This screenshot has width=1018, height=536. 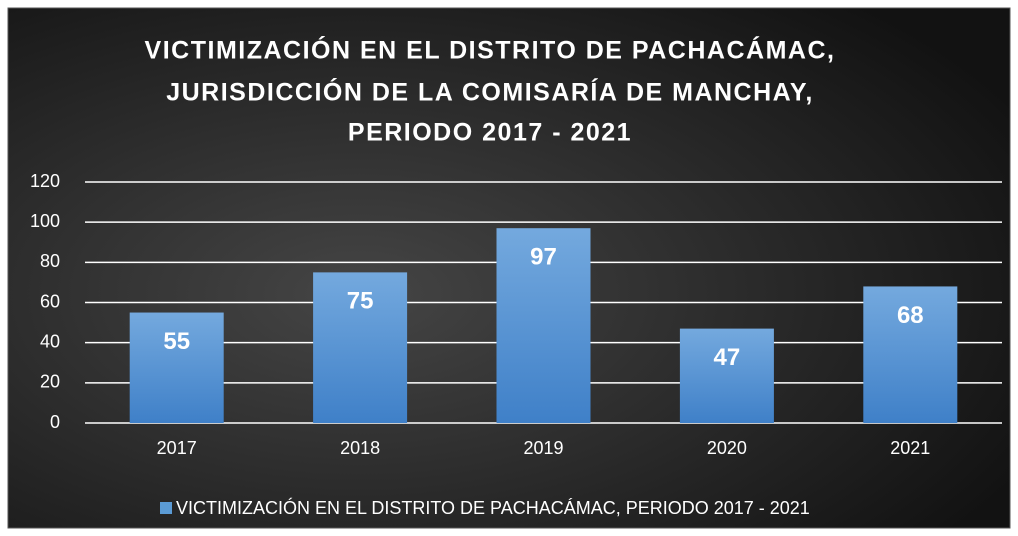 What do you see at coordinates (50, 341) in the screenshot?
I see `y-tick-label: 40` at bounding box center [50, 341].